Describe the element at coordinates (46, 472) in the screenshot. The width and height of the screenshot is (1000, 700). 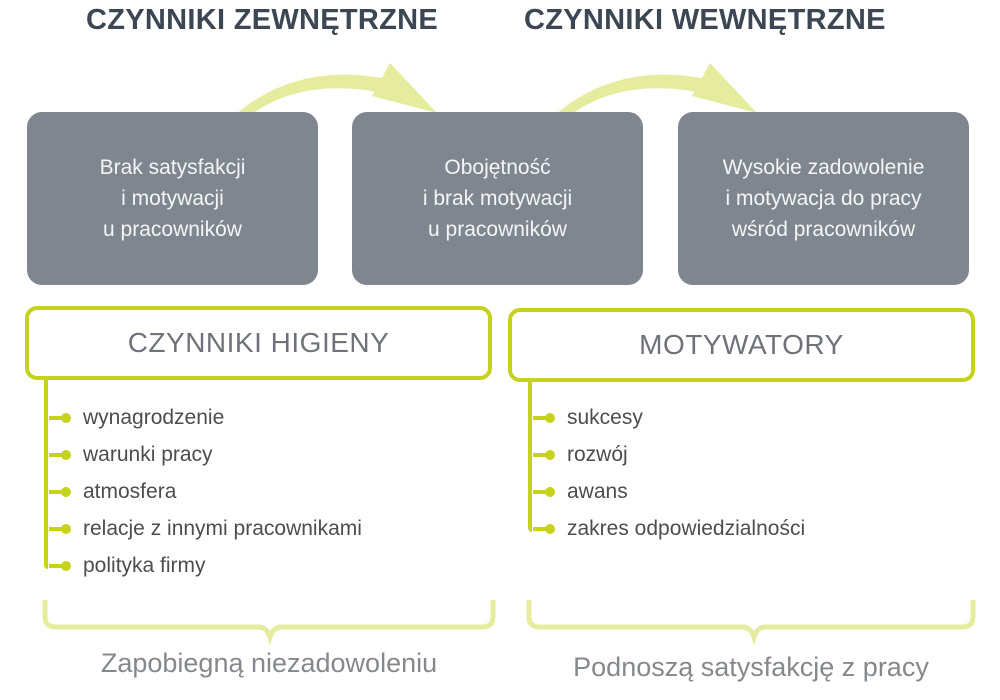
I see `hygiene-tree-line` at that location.